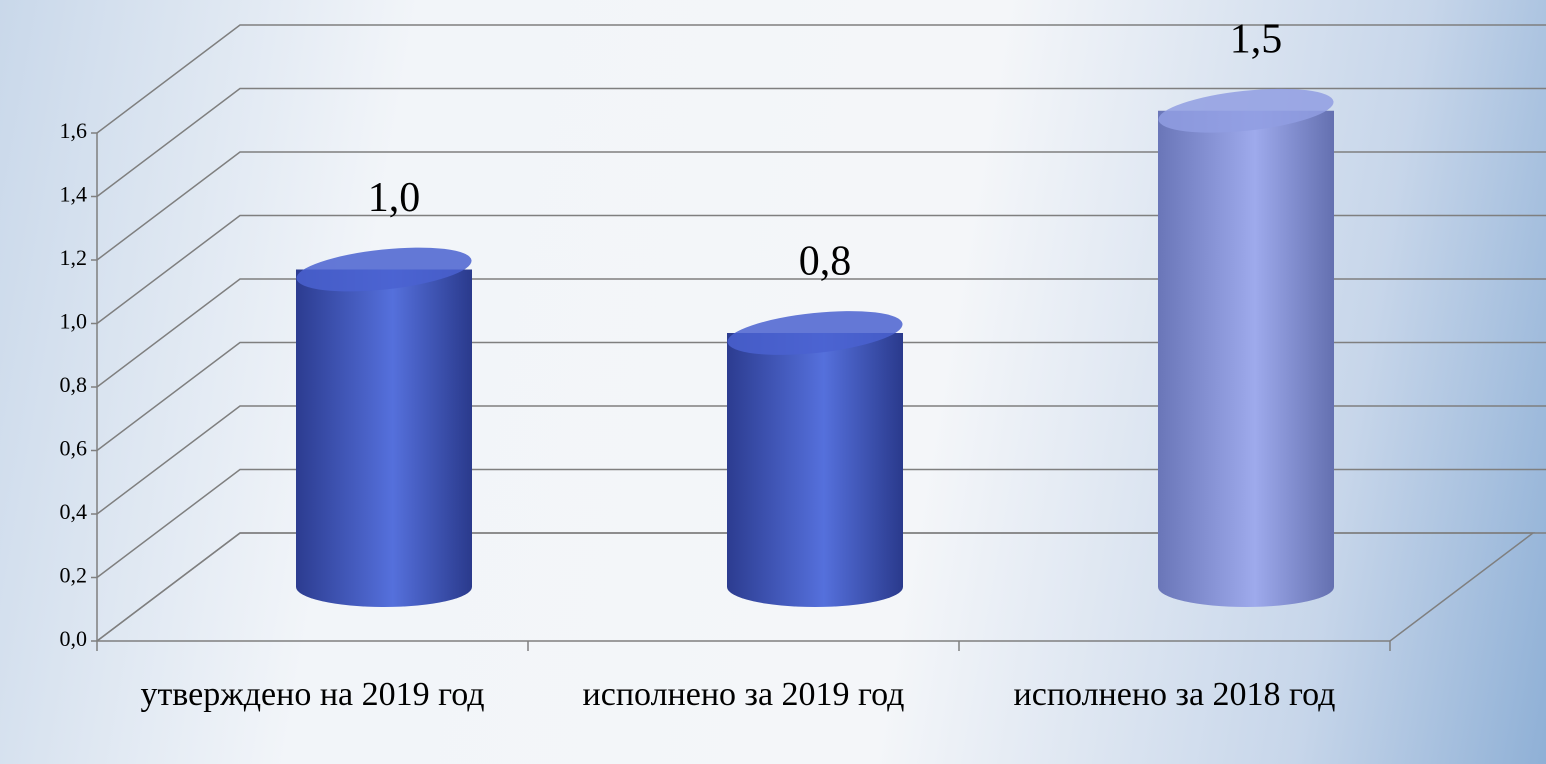  What do you see at coordinates (825, 262) in the screenshot?
I see `value-label: 0,8` at bounding box center [825, 262].